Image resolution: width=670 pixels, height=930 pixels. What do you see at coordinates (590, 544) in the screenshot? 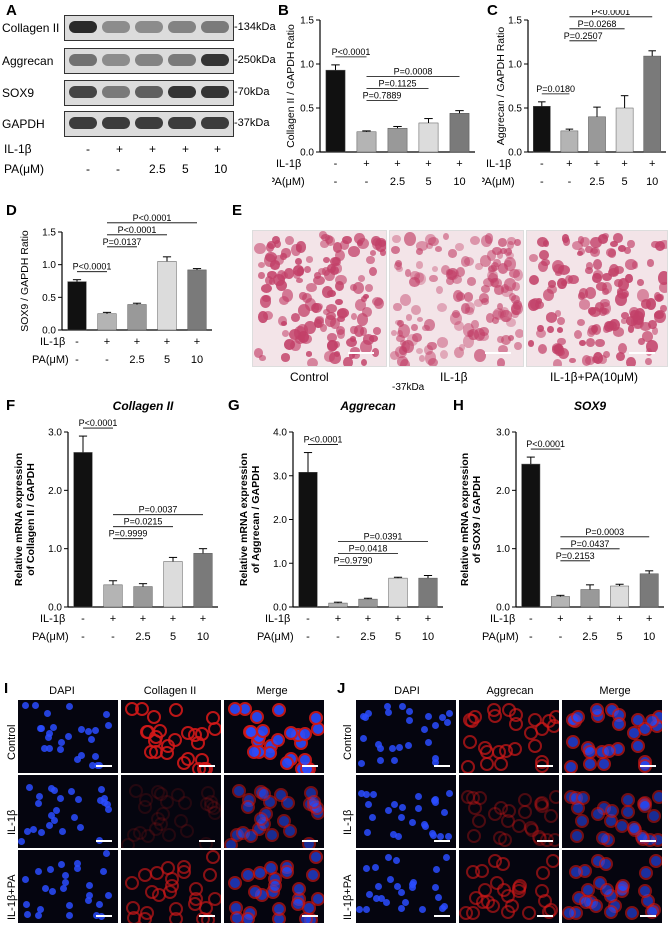
I see `significance-label: P=0.0437` at bounding box center [590, 544].